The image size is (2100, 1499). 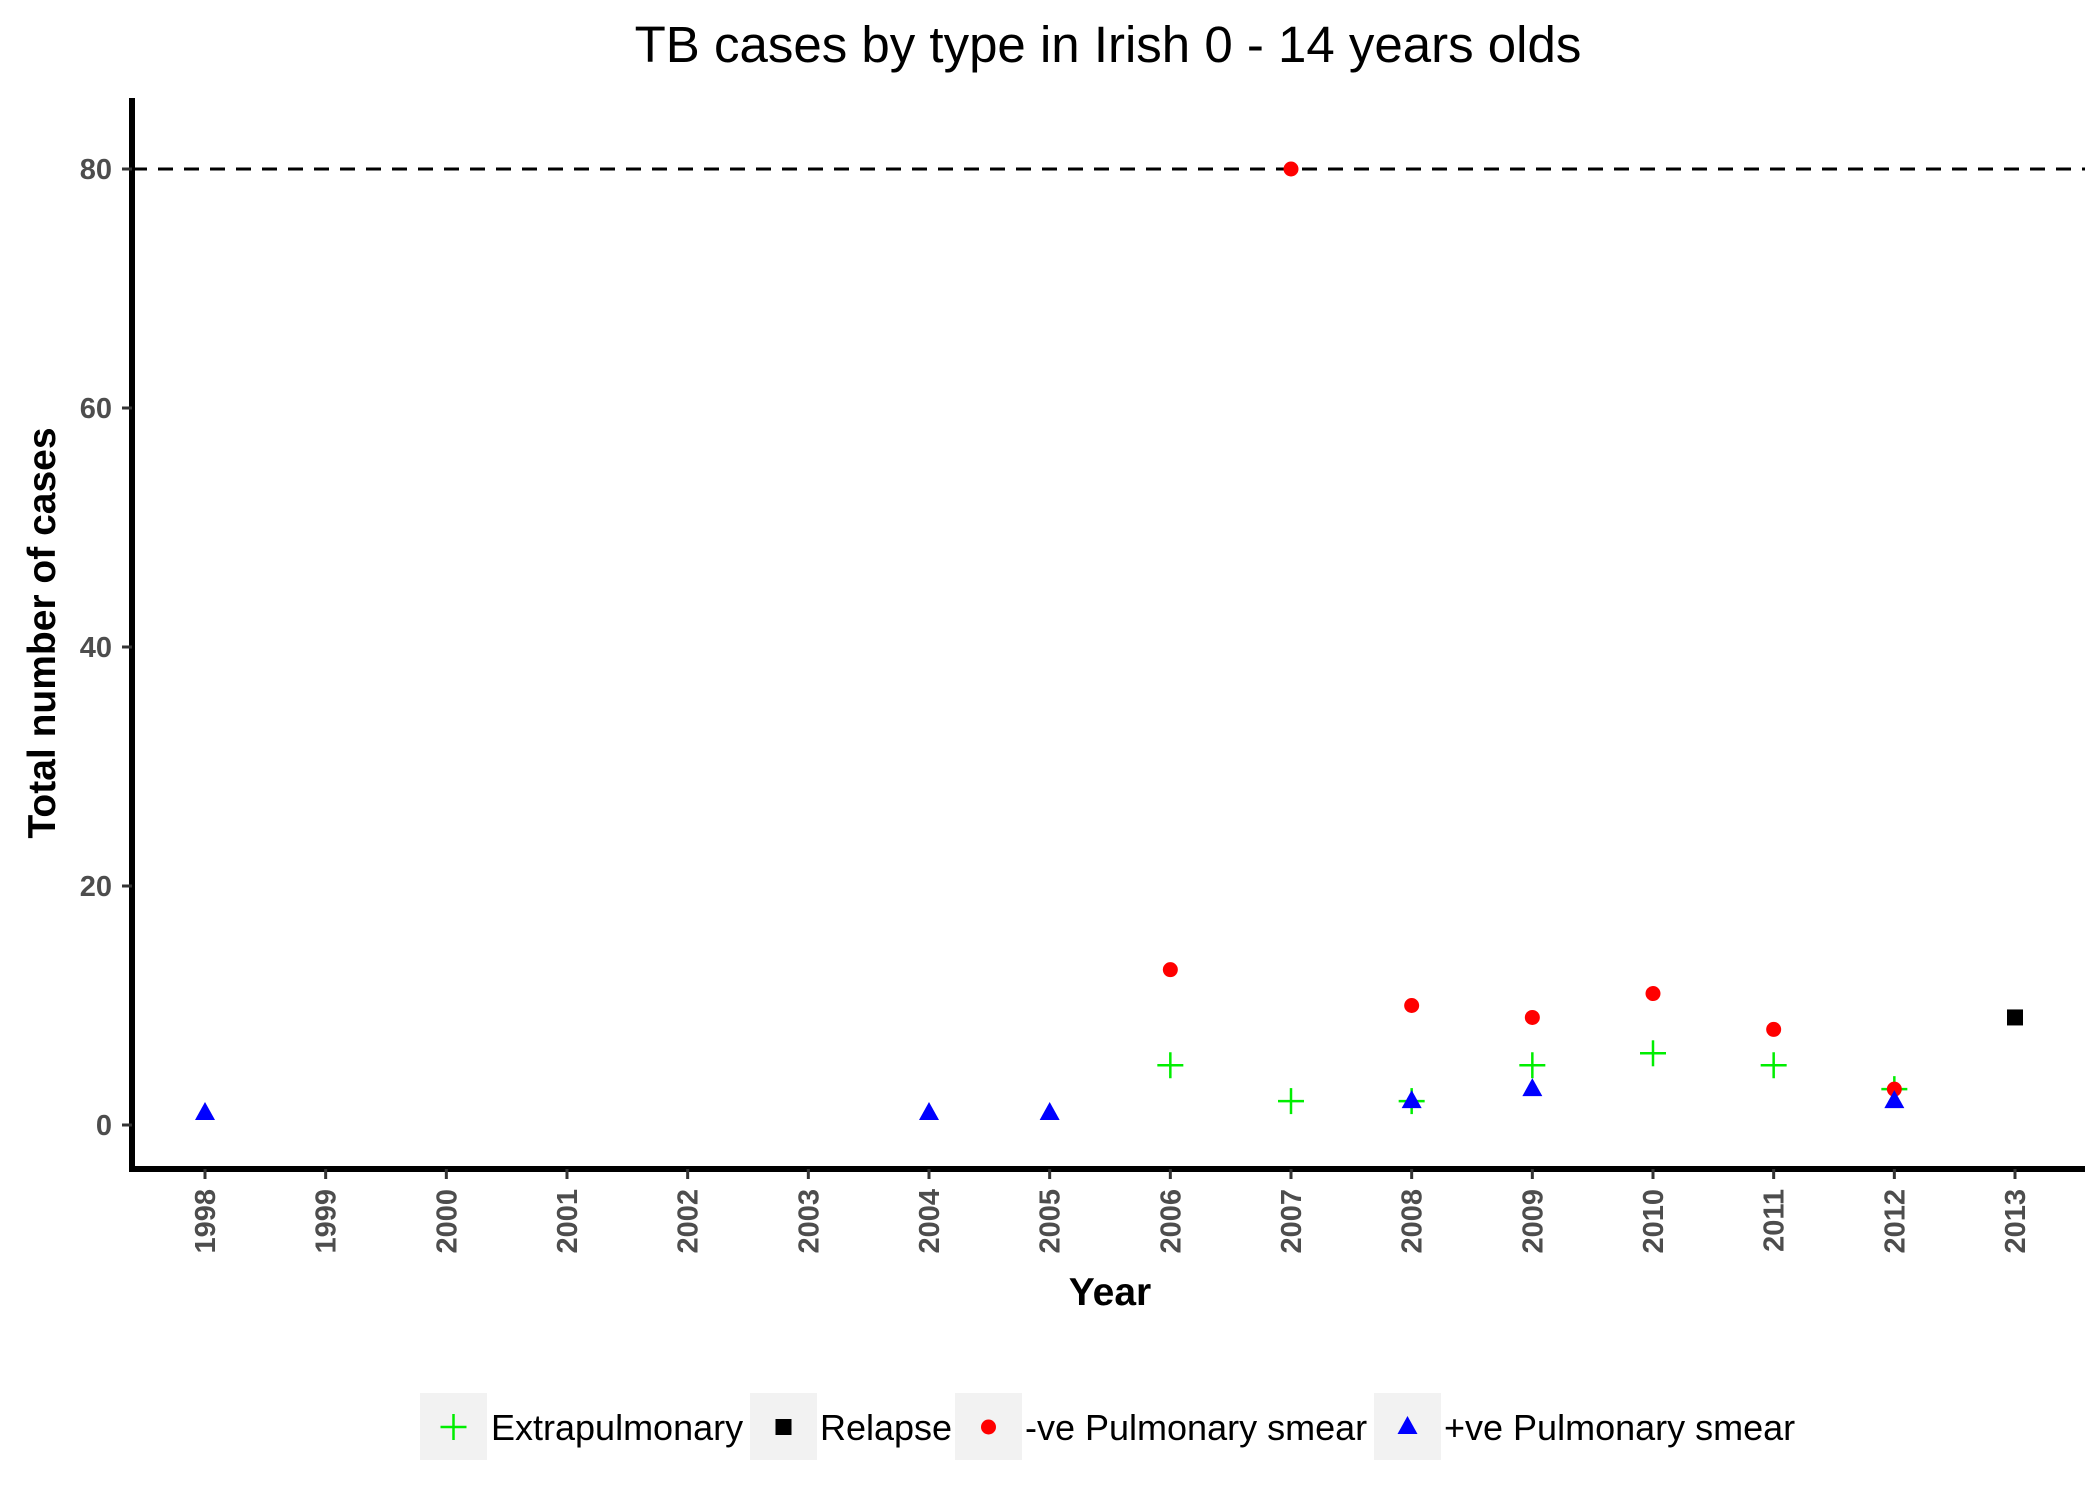 What do you see at coordinates (886, 1427) in the screenshot?
I see `legend-label: Relapse` at bounding box center [886, 1427].